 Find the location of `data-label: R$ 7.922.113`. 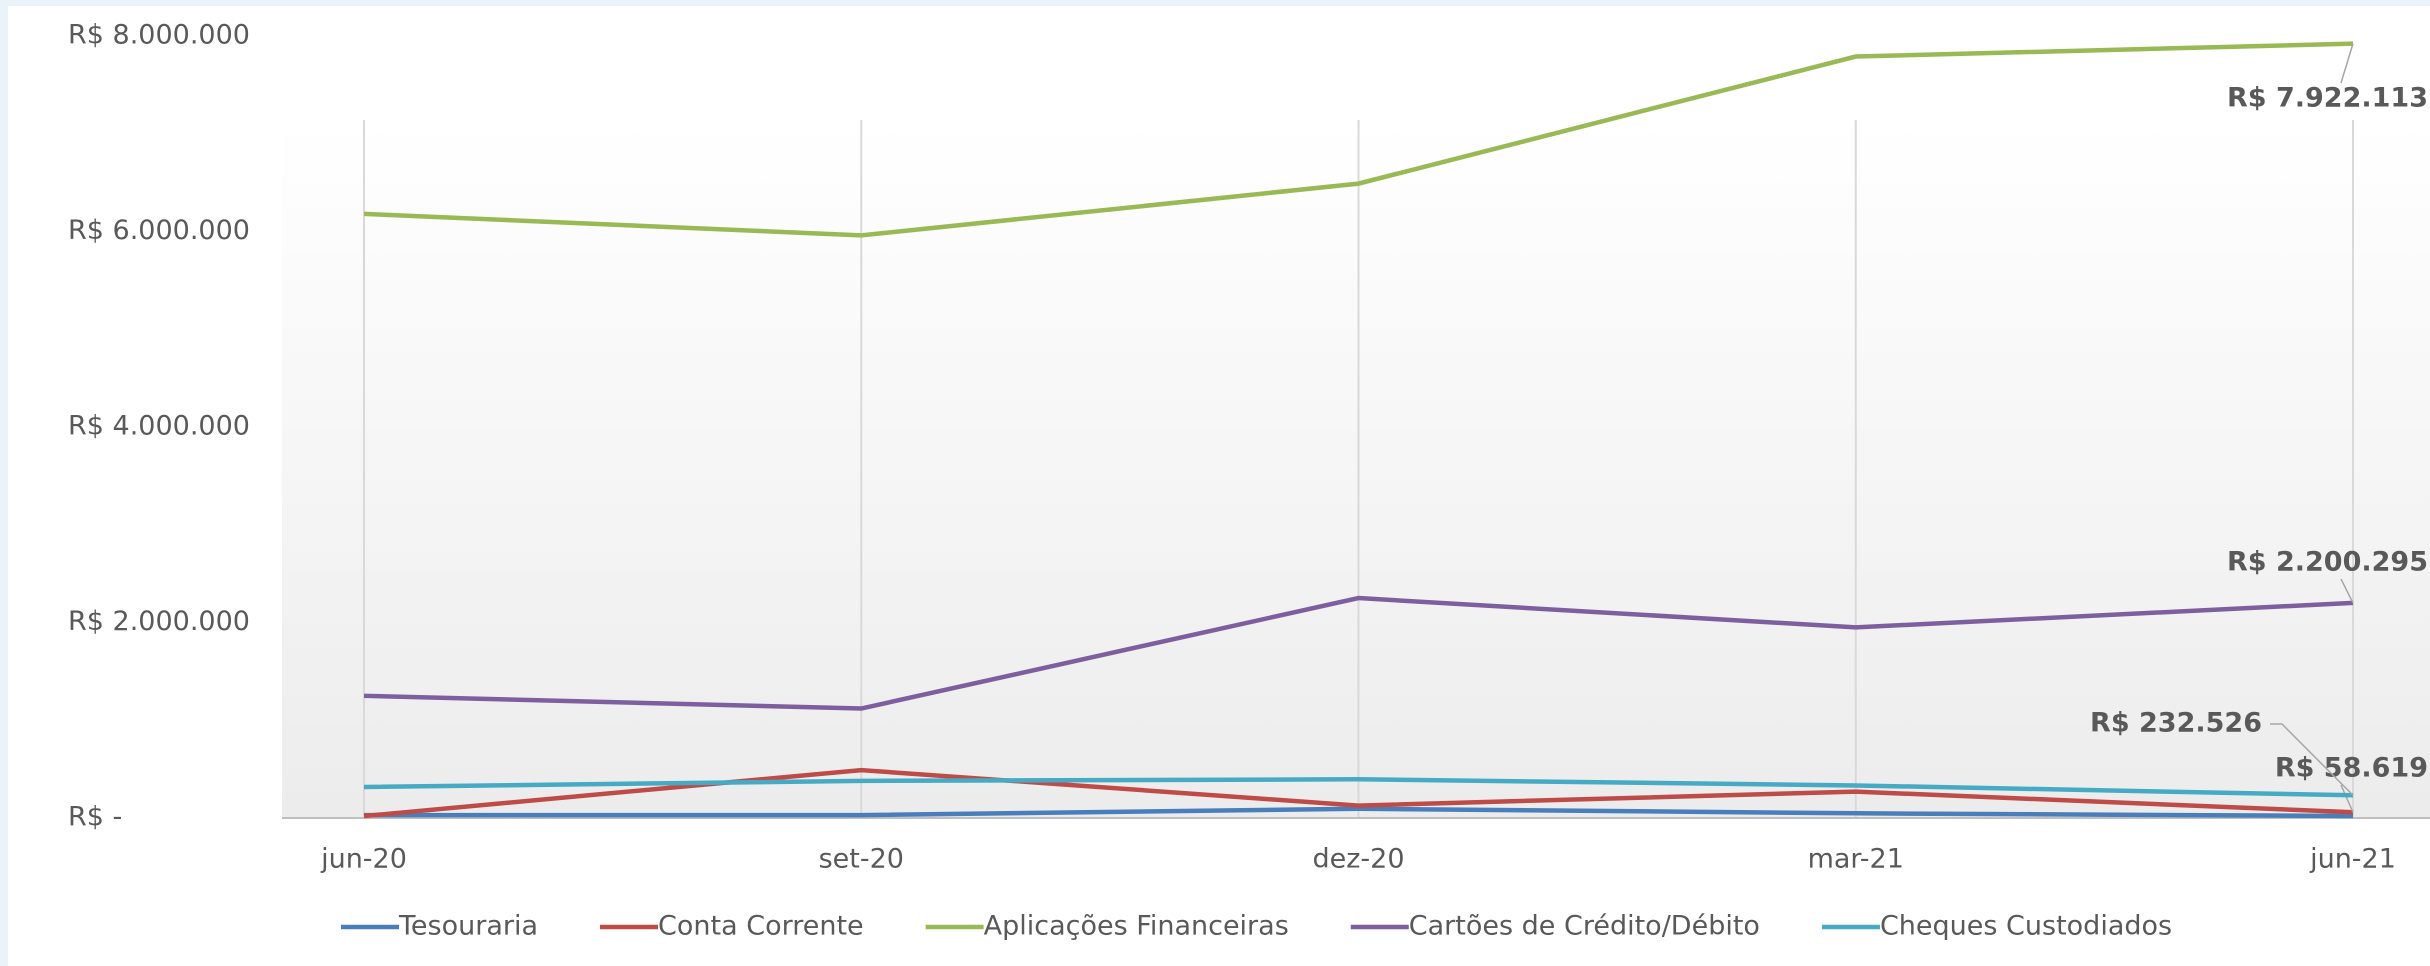

data-label: R$ 7.922.113 is located at coordinates (2327, 98).